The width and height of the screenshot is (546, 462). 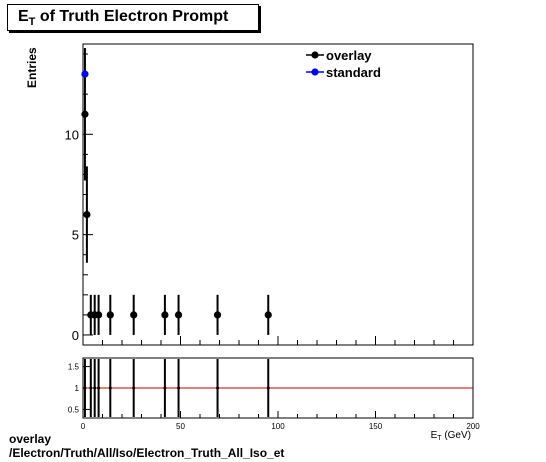 I want to click on ratio-marks, so click(x=278, y=388).